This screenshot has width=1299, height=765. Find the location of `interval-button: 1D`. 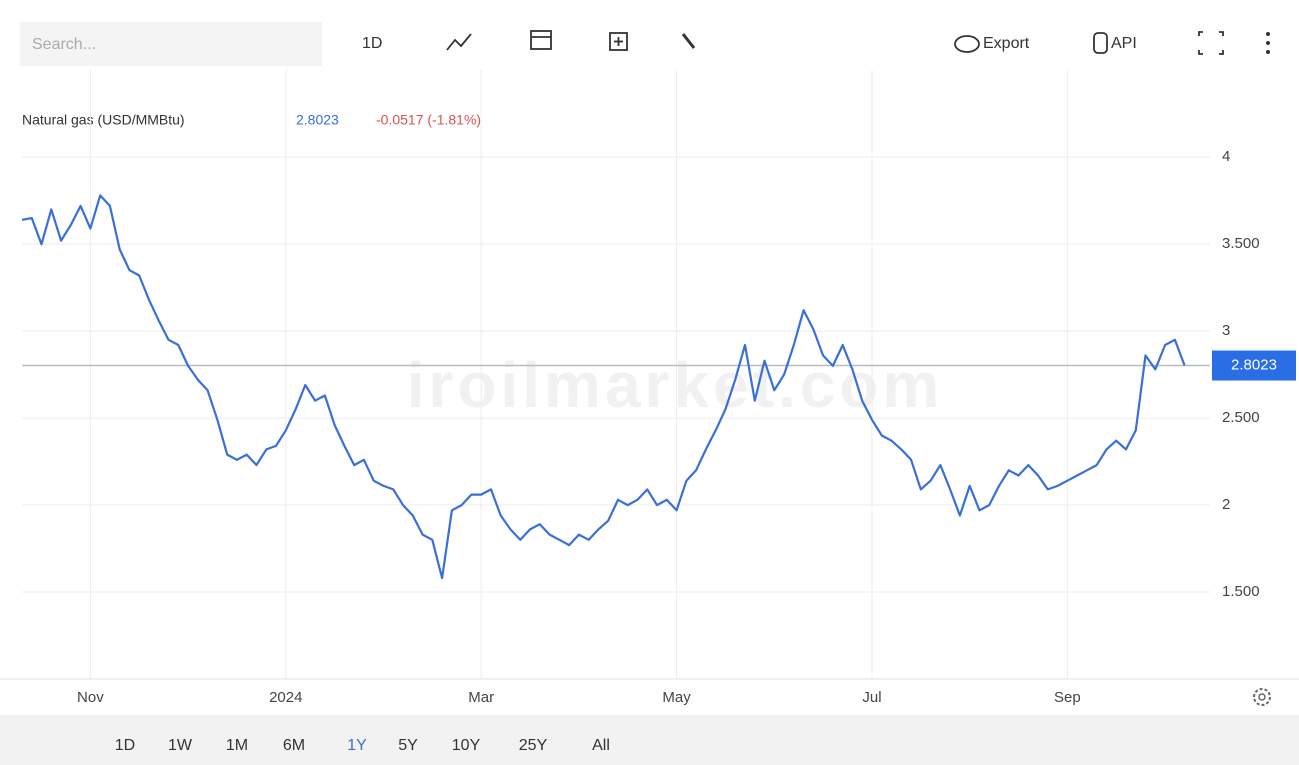

interval-button: 1D is located at coordinates (372, 43).